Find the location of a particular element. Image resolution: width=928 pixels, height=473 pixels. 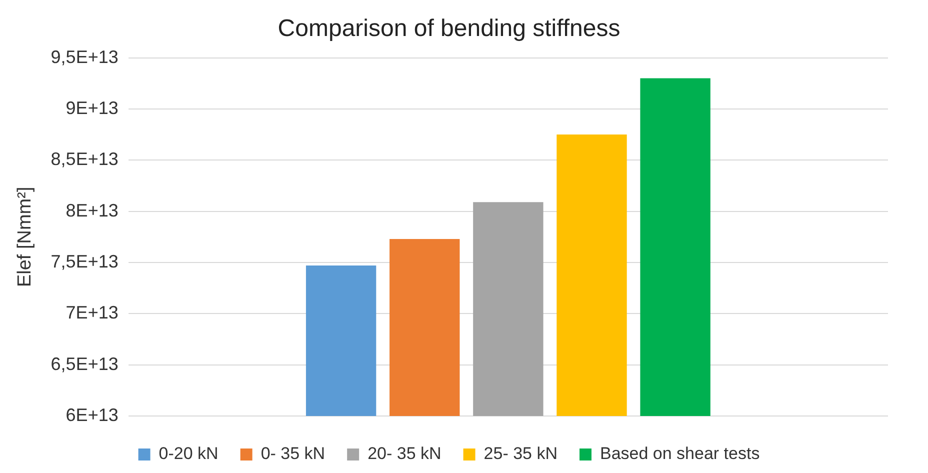

legend-label: 20- 35 kN is located at coordinates (405, 454).